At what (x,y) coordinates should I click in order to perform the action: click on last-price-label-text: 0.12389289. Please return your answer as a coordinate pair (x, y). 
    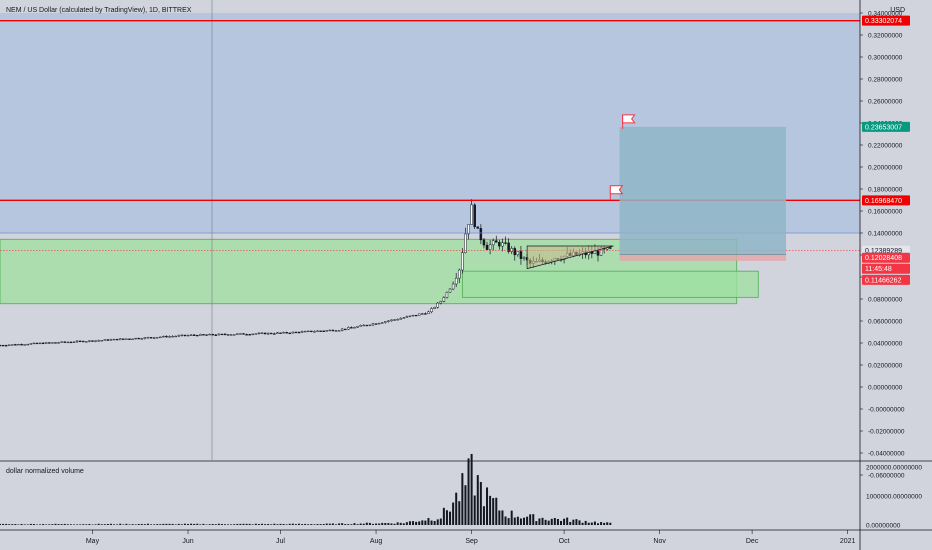
    Looking at the image, I should click on (883, 251).